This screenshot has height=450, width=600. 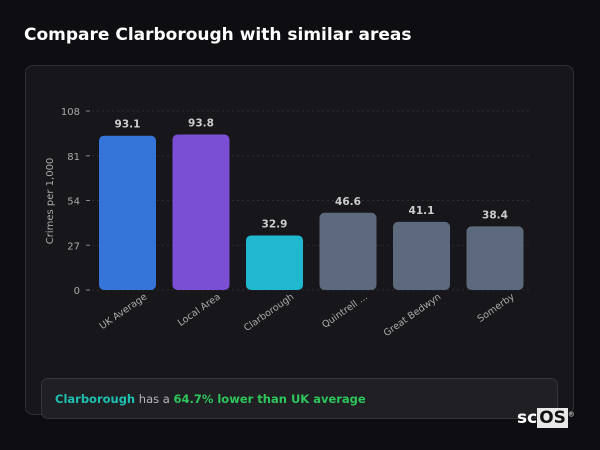 I want to click on data-label: 46.6, so click(x=348, y=202).